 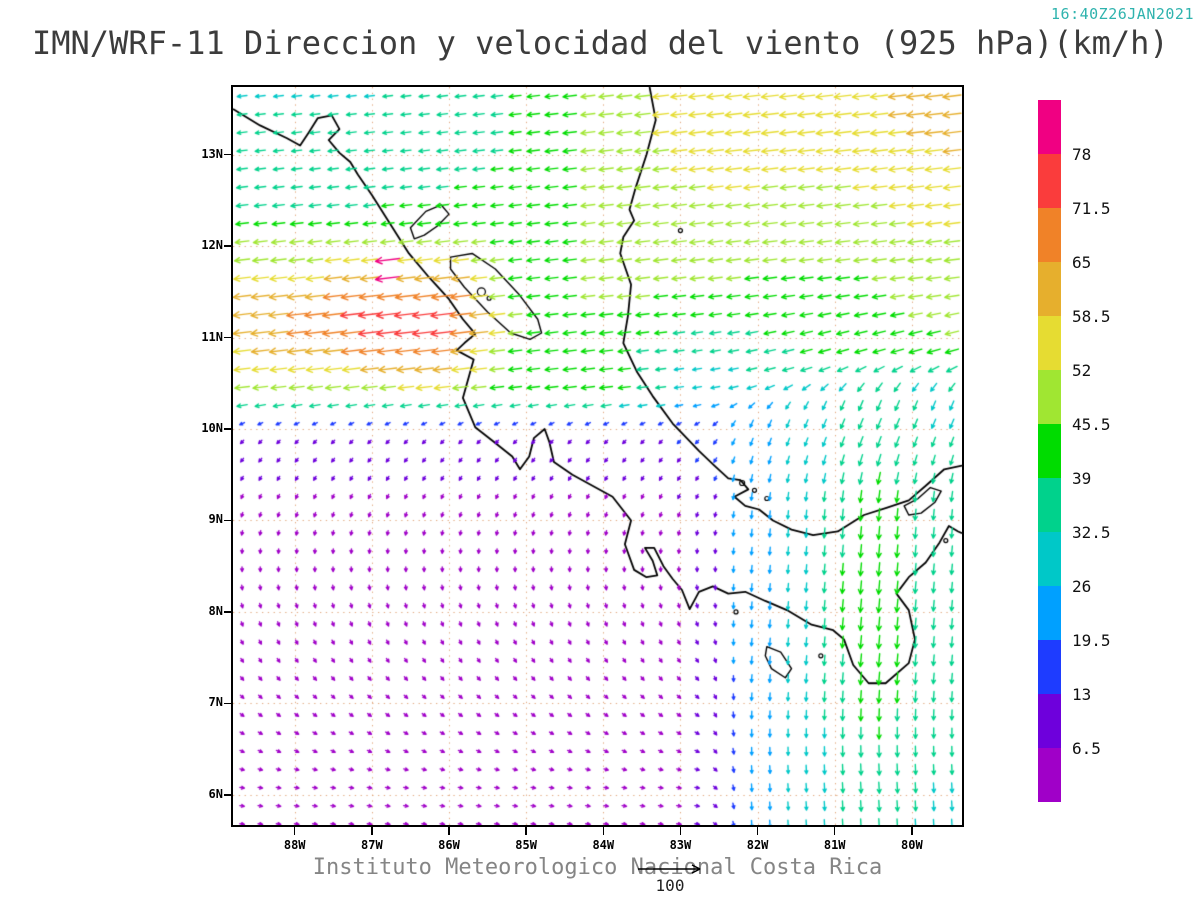 I want to click on lat-tick-label: 10N, so click(x=212, y=428).